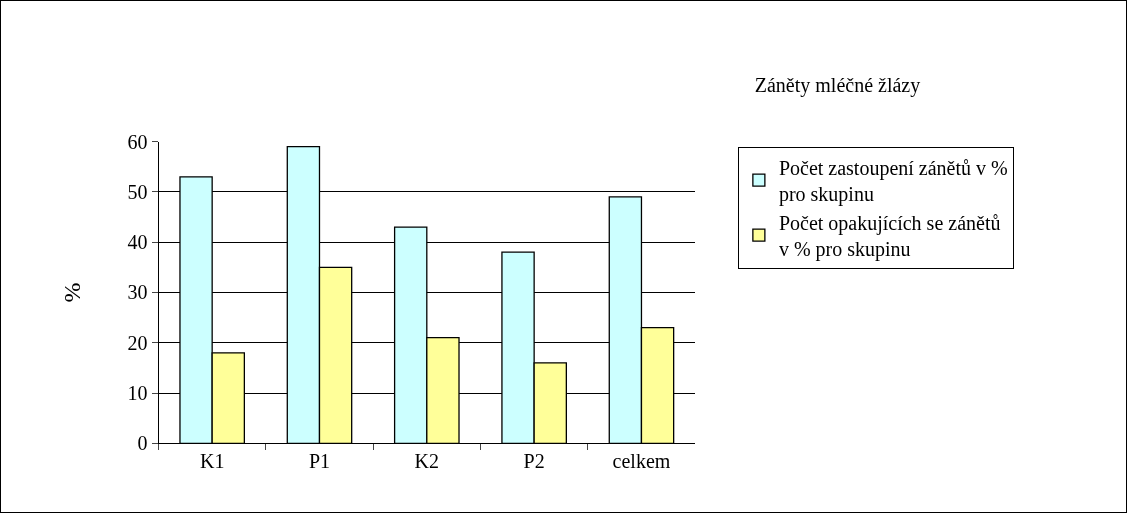  Describe the element at coordinates (641, 461) in the screenshot. I see `x-tick-label: celkem` at that location.